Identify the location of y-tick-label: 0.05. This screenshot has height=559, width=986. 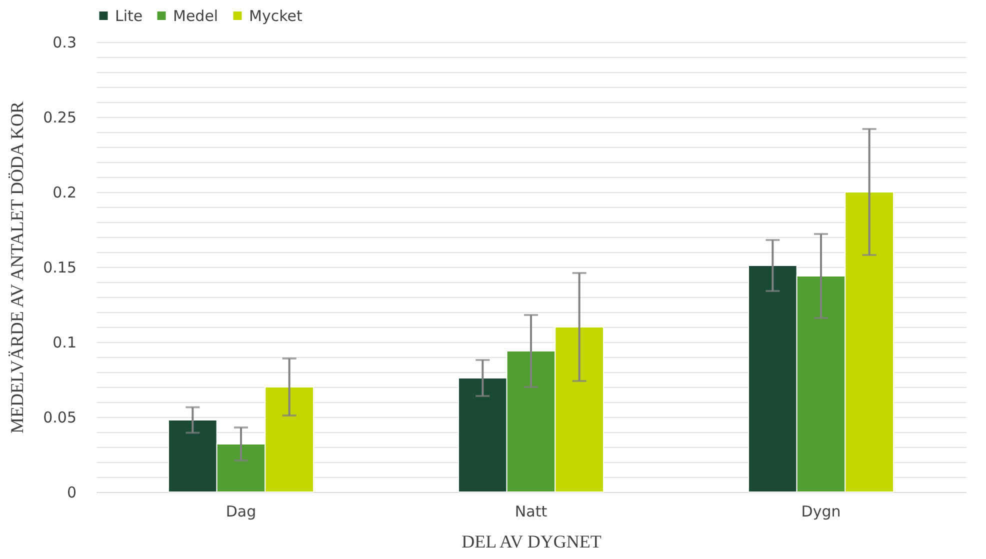
(59, 417).